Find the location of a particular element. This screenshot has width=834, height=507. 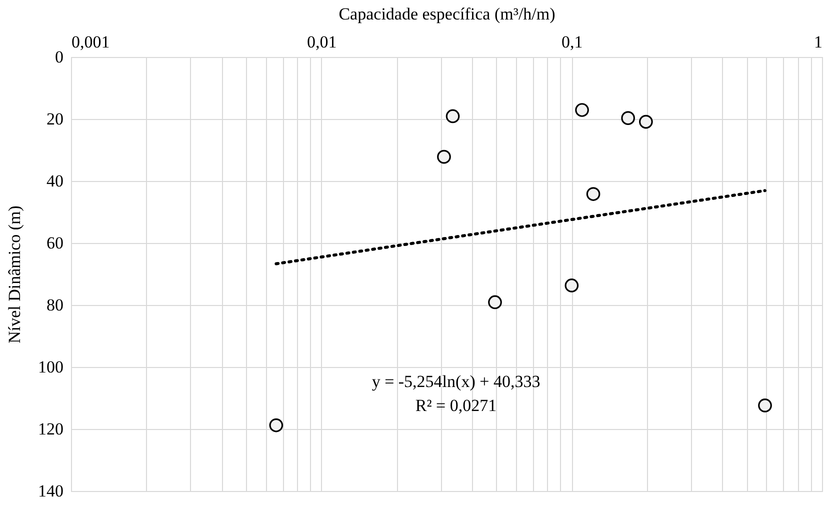

x-tick-label: 1 is located at coordinates (818, 42).